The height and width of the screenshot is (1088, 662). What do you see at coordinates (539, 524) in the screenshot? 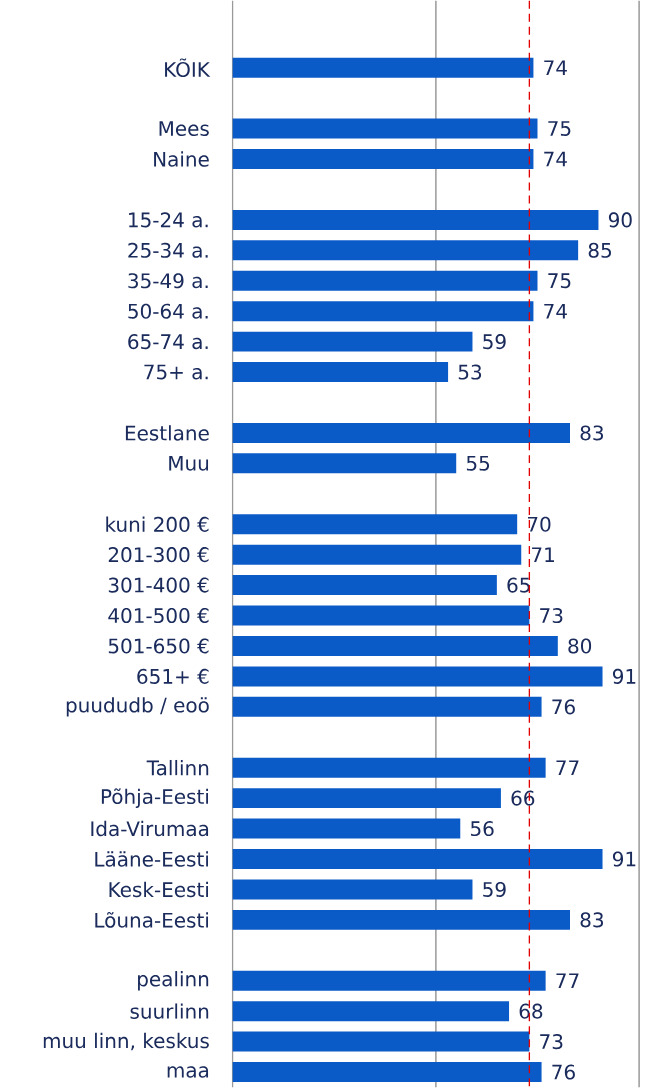
I see `data-label: 70` at bounding box center [539, 524].